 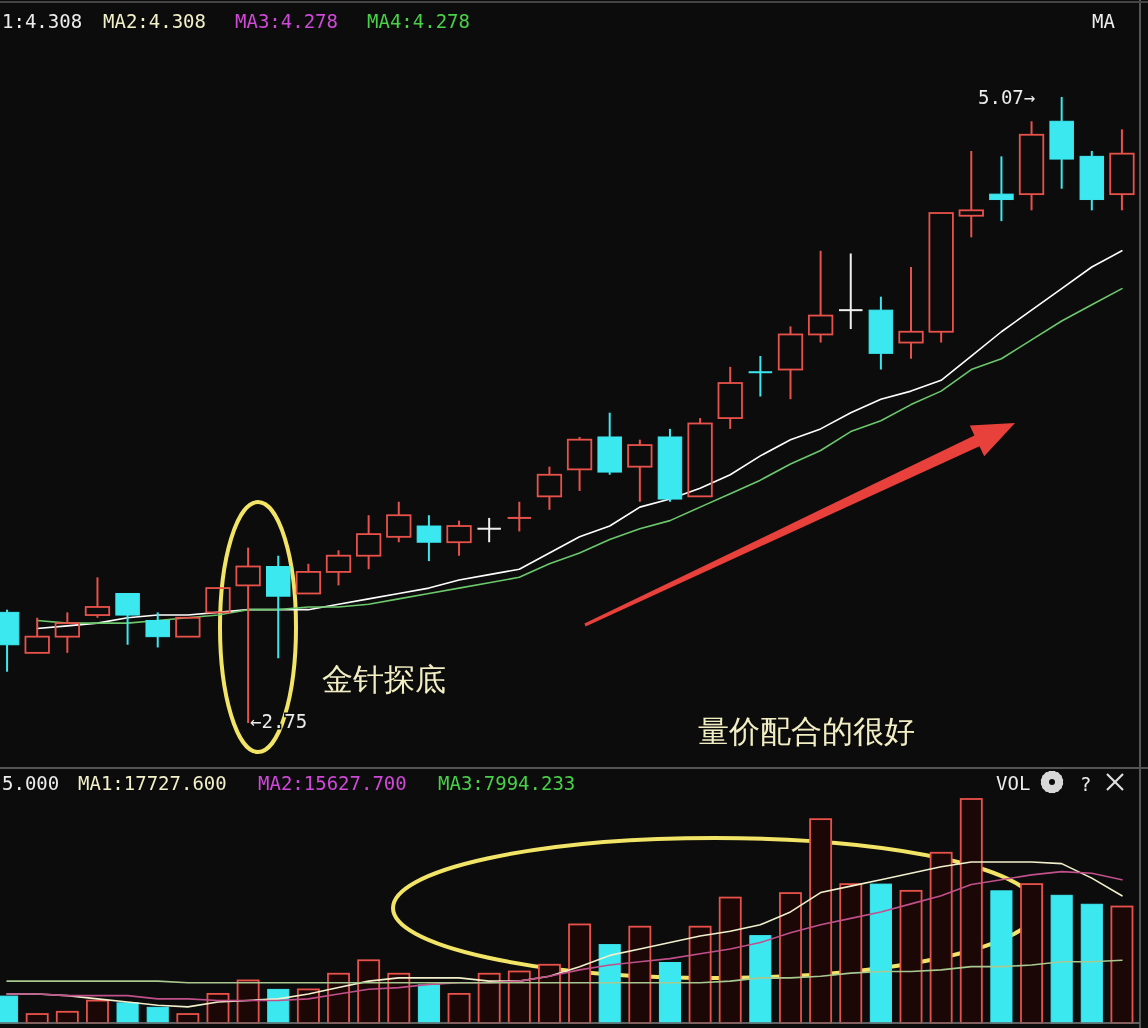 What do you see at coordinates (332, 783) in the screenshot?
I see `text: MA2:15627.700` at bounding box center [332, 783].